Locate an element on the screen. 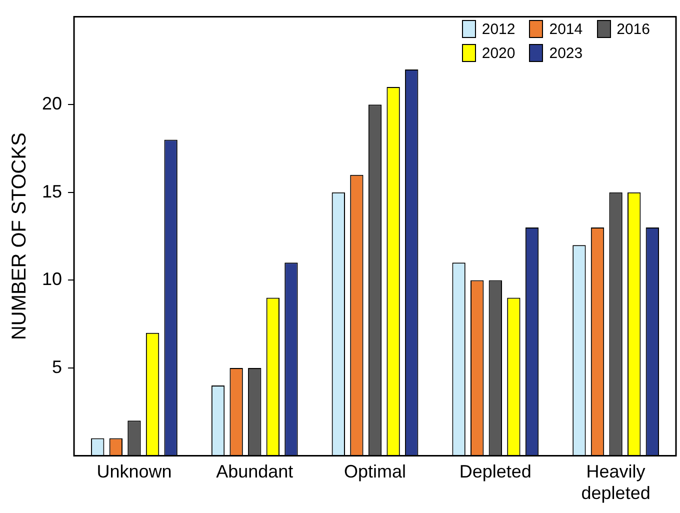 The width and height of the screenshot is (680, 513). legend-label: 2023 is located at coordinates (566, 53).